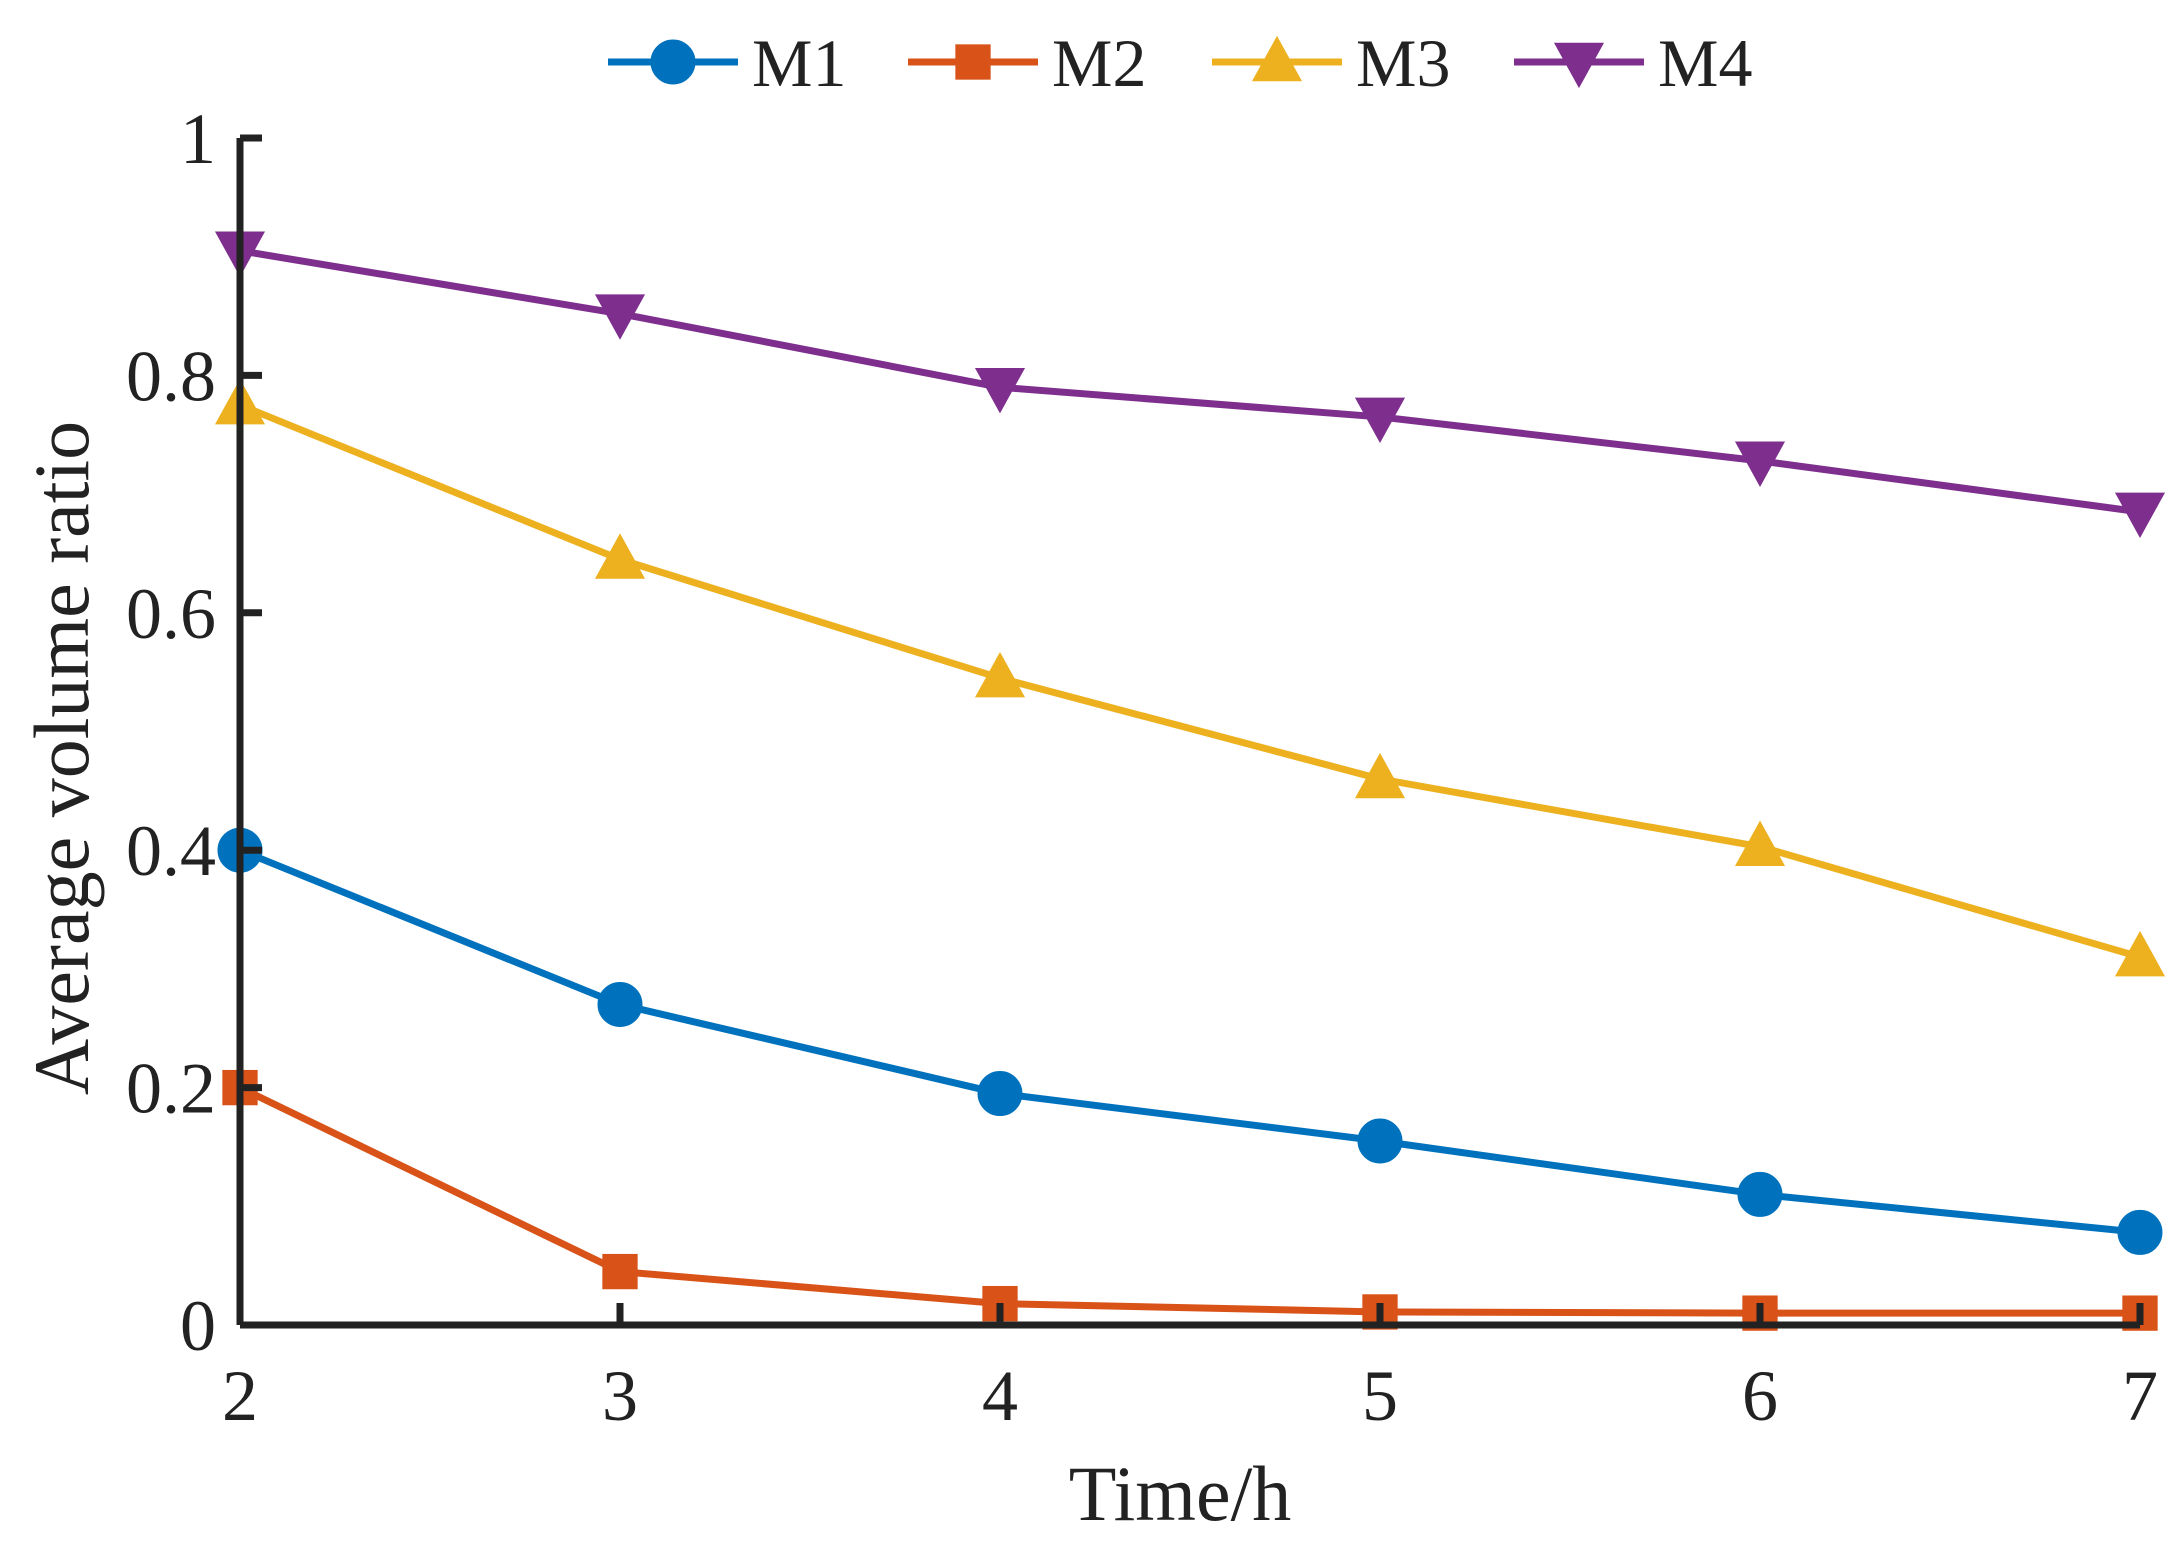 This screenshot has width=2182, height=1547. I want to click on y-tick-label: 0.6, so click(171, 614).